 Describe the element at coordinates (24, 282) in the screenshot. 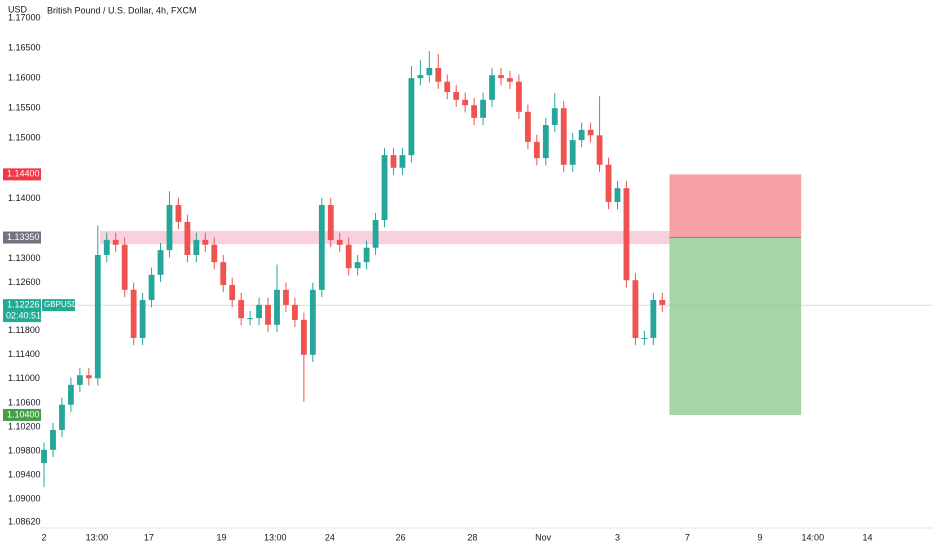

I see `y-tick-label: 1.12600` at that location.